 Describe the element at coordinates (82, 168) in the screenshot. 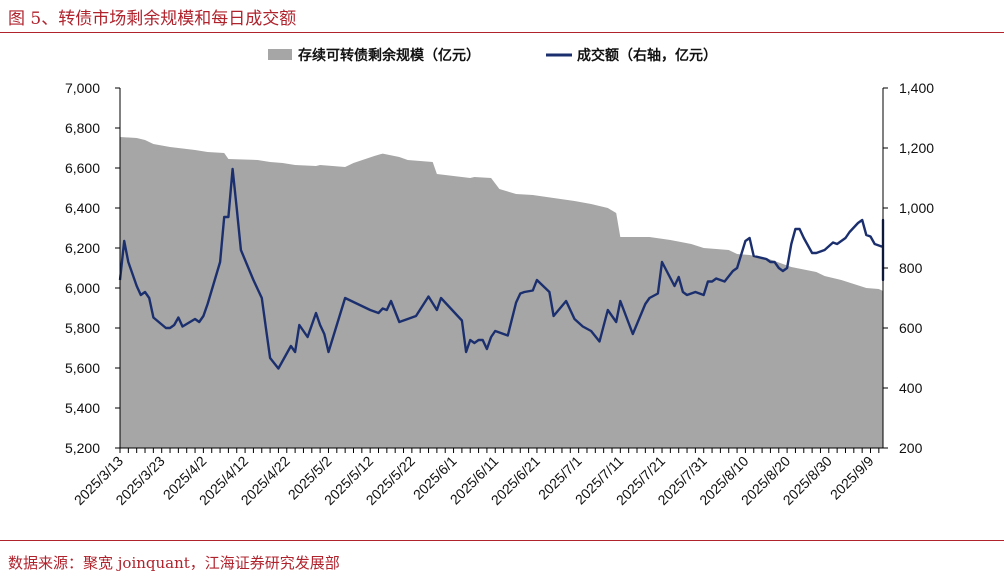

I see `left-tick-label: 6,600` at that location.